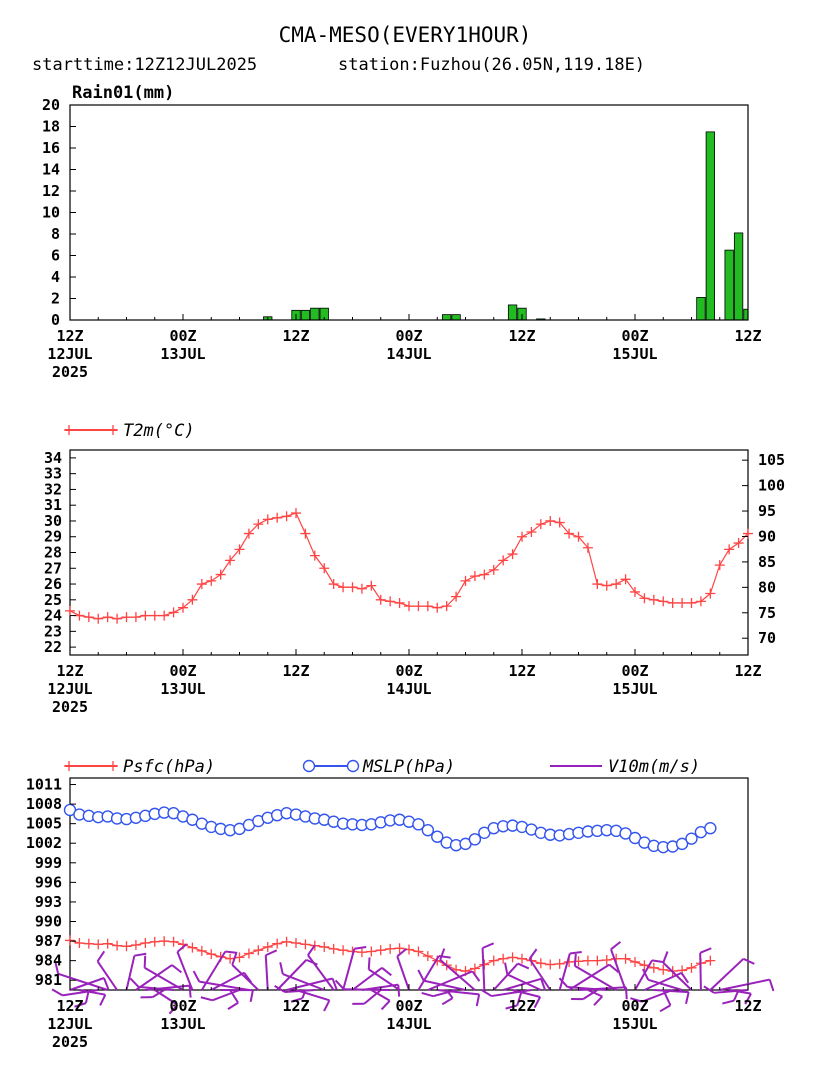 This screenshot has height=1069, width=822. Describe the element at coordinates (51, 191) in the screenshot. I see `y-tick-label: 12` at that location.